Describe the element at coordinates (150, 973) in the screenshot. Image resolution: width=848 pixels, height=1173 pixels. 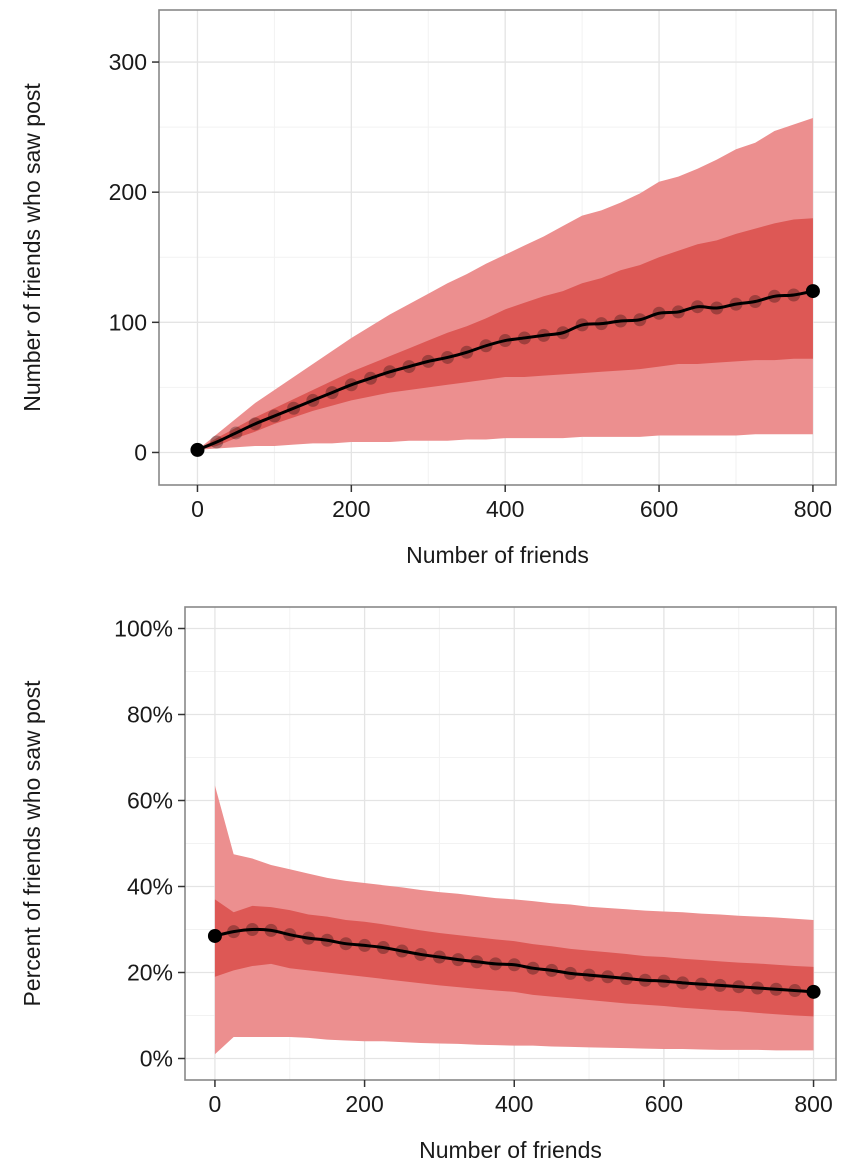
I see `y-tick-label: 20%` at that location.